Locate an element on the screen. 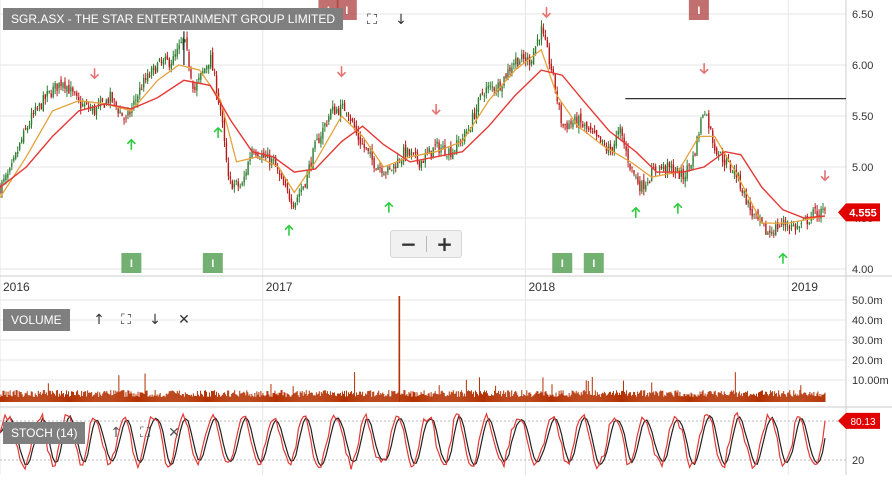 The height and width of the screenshot is (480, 892). volume-tick-label: 40.0m is located at coordinates (867, 321).